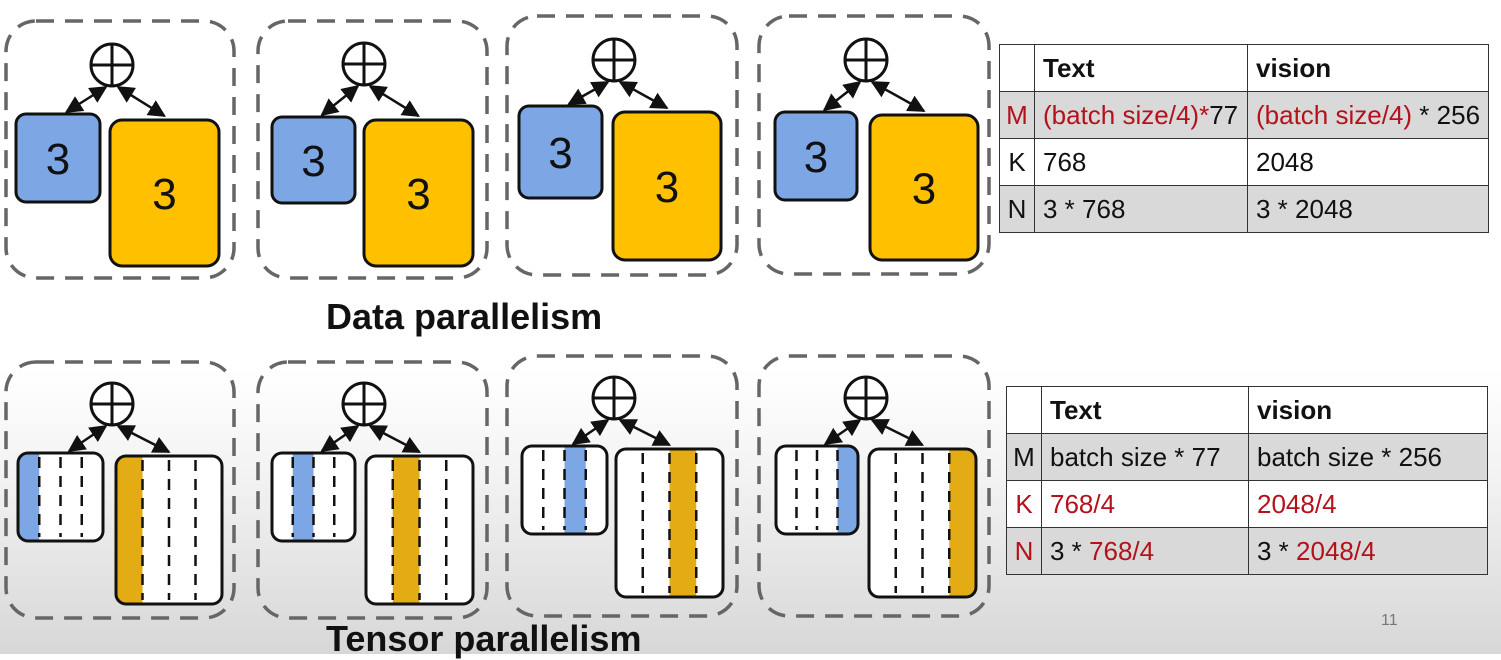 This screenshot has width=1501, height=660. What do you see at coordinates (1446, 114) in the screenshot?
I see `cell-m-vision-part2: * 256` at bounding box center [1446, 114].